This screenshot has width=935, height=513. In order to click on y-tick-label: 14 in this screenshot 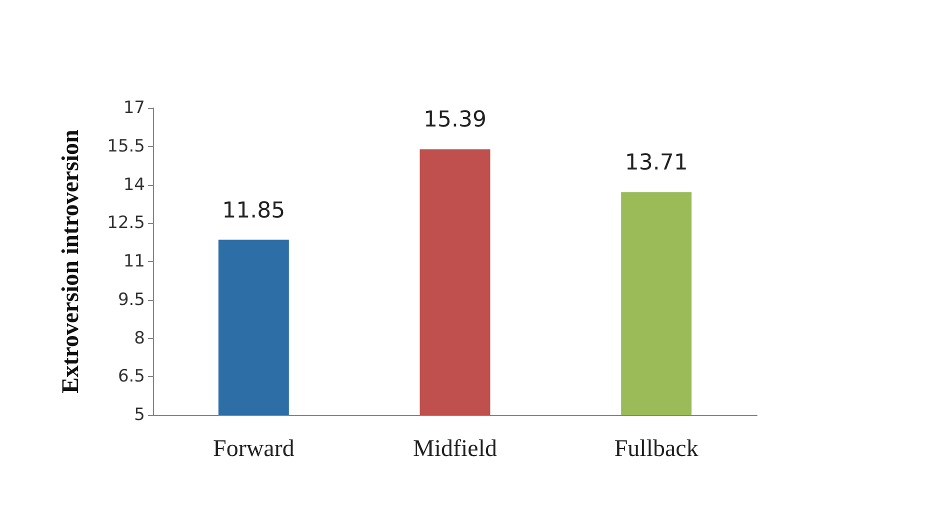, I will do `click(134, 184)`.